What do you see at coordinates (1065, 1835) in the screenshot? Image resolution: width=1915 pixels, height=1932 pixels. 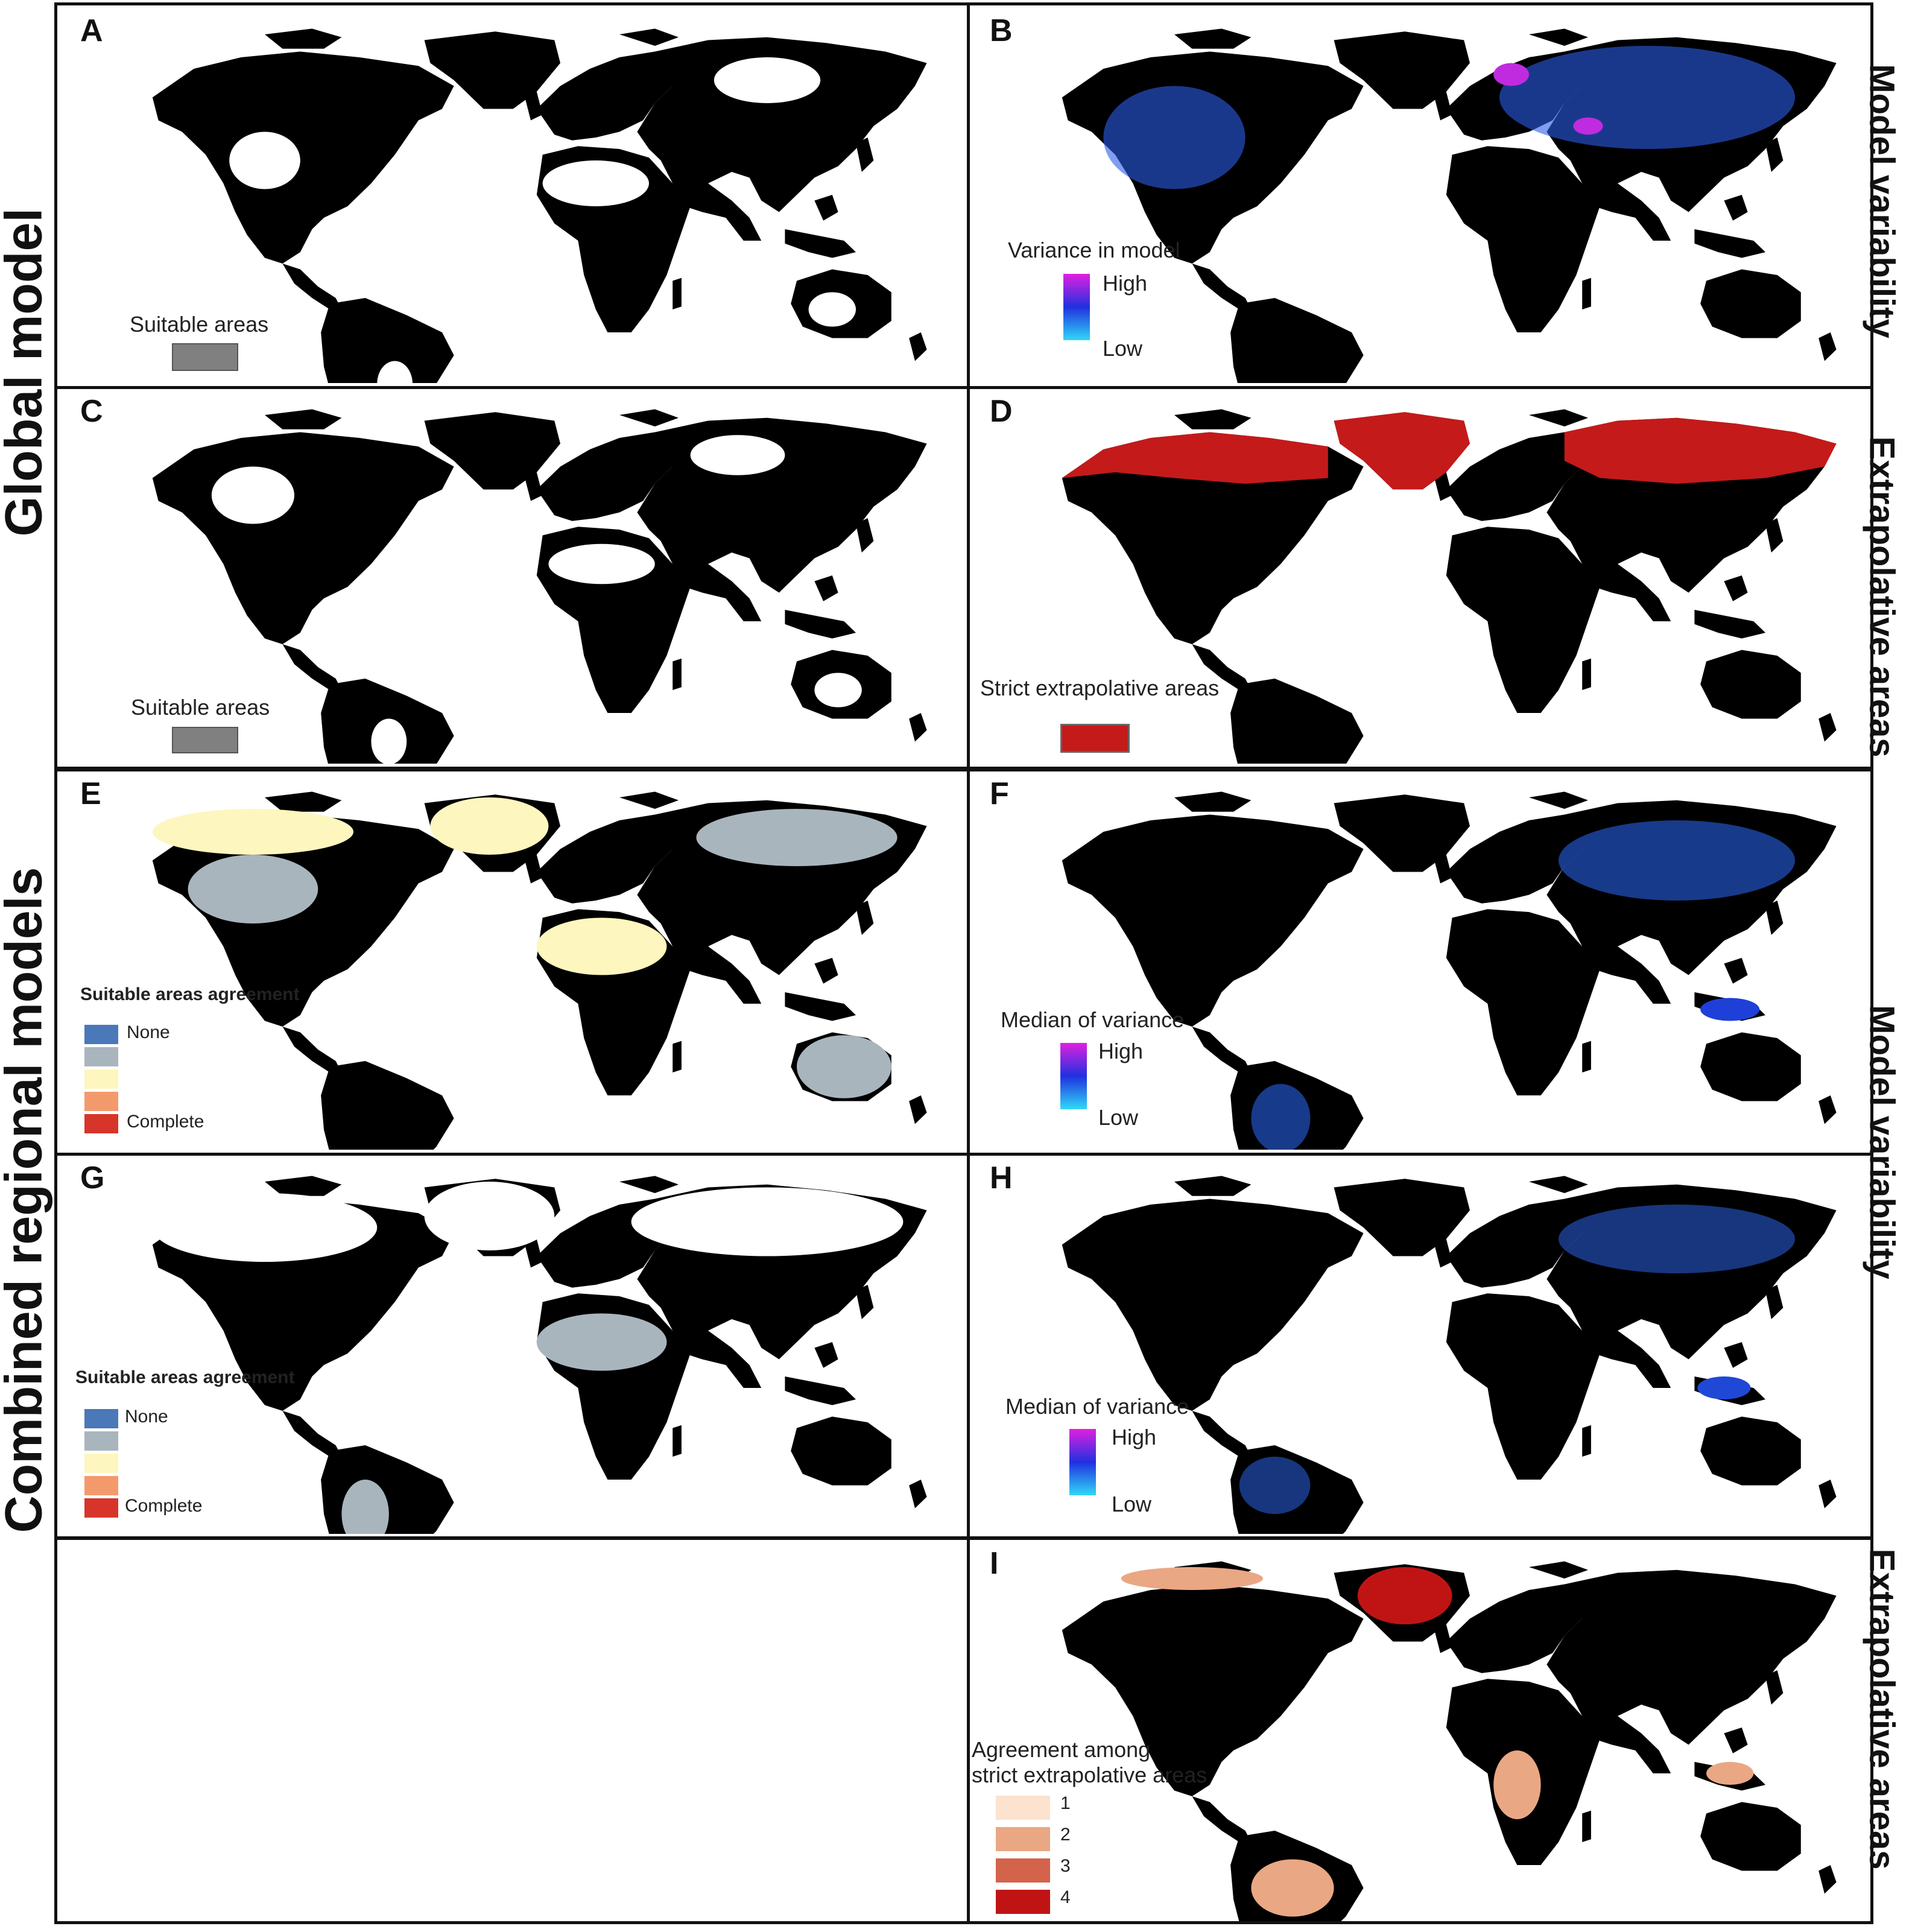 I see `legend-i-label-2: 2` at bounding box center [1065, 1835].